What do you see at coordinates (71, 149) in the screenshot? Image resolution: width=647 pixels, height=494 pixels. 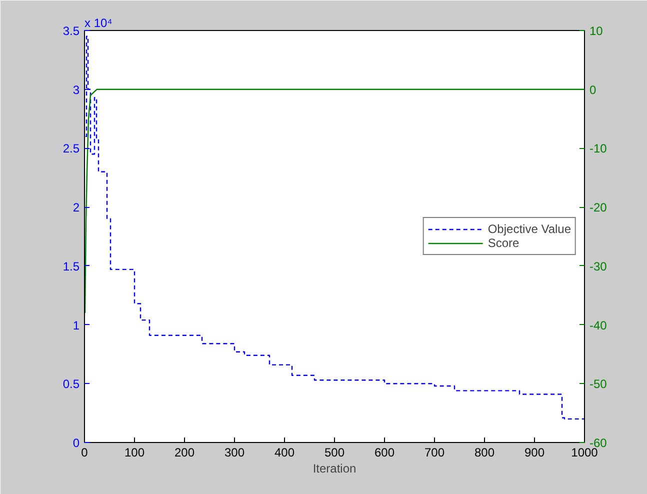 I see `y-tick-label: 2.5` at bounding box center [71, 149].